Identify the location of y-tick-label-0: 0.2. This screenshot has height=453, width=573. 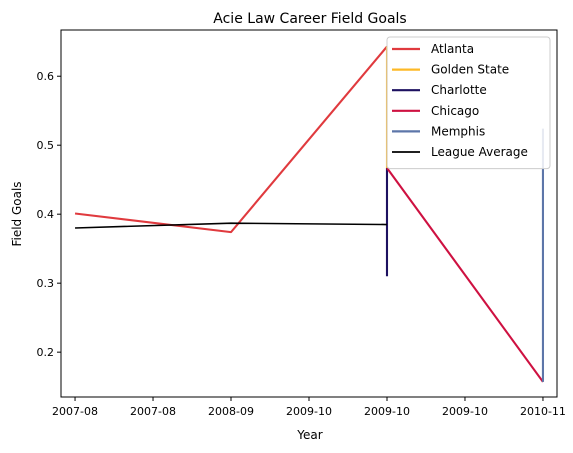
(46, 352).